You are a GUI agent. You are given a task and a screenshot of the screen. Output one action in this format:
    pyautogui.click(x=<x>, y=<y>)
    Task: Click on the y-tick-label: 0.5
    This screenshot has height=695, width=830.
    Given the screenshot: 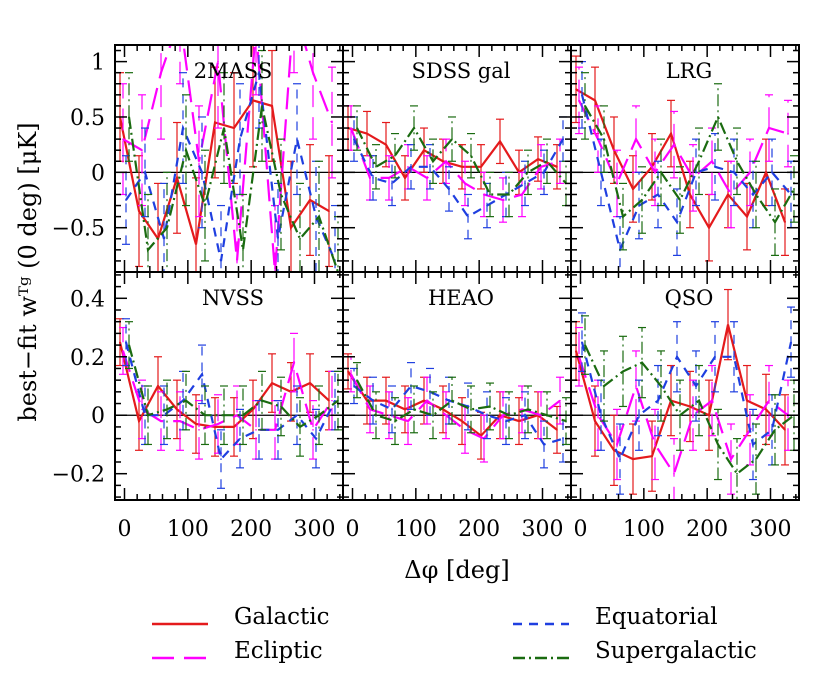 What is the action you would take?
    pyautogui.click(x=87, y=118)
    